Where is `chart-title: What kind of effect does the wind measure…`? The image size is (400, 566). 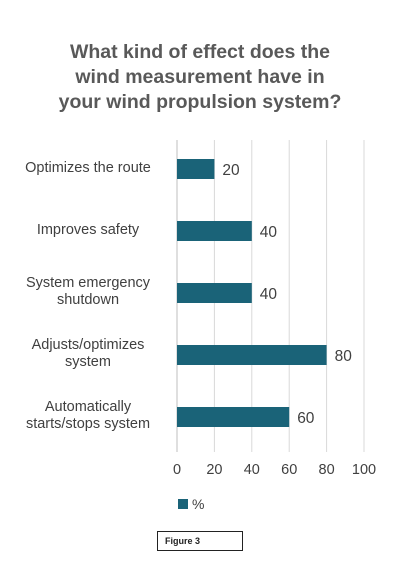
chart-title: What kind of effect does the wind measure… is located at coordinates (200, 77).